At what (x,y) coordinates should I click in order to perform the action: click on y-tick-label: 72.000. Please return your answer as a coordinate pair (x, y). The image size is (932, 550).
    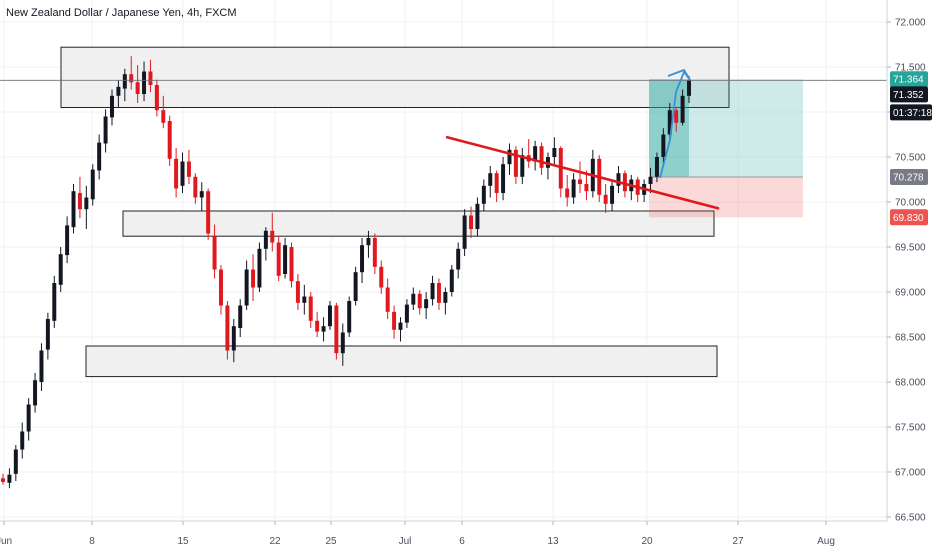
    Looking at the image, I should click on (910, 23).